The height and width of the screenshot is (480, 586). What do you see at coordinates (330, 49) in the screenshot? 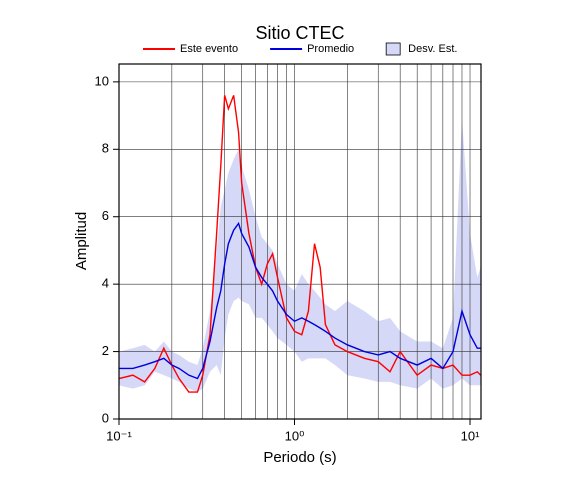
I see `legend-label: Promedio` at bounding box center [330, 49].